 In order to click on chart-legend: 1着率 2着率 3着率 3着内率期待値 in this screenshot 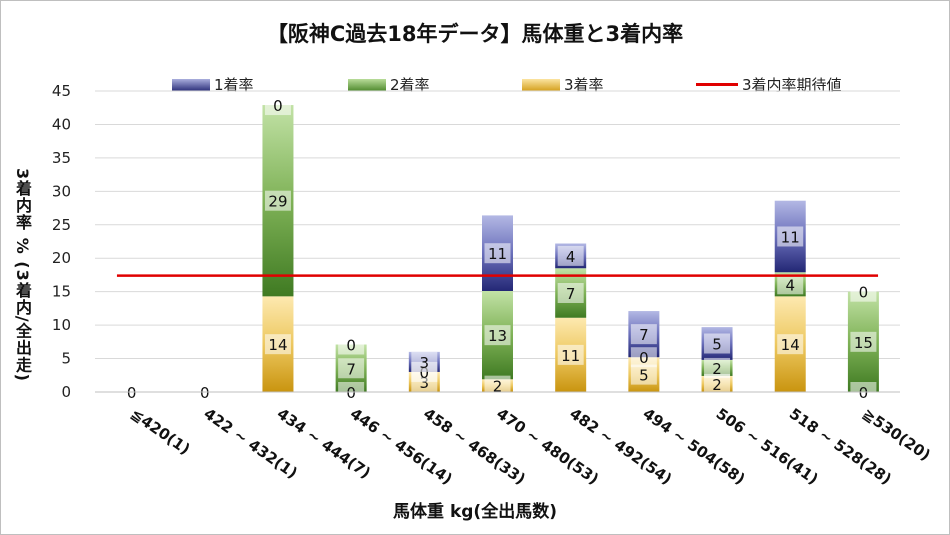, I will do `click(475, 85)`.